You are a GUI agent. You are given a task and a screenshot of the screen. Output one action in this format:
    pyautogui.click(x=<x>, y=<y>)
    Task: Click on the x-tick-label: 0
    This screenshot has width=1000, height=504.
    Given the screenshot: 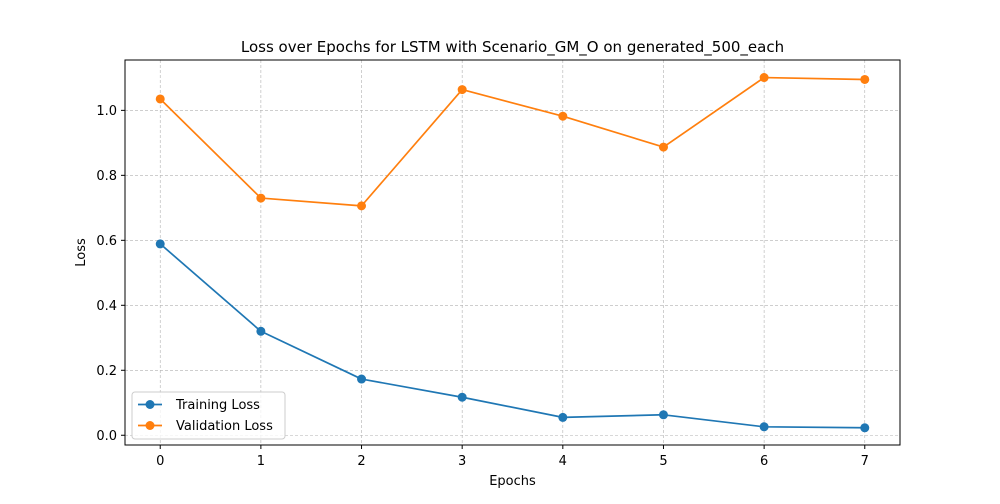 What is the action you would take?
    pyautogui.click(x=160, y=461)
    